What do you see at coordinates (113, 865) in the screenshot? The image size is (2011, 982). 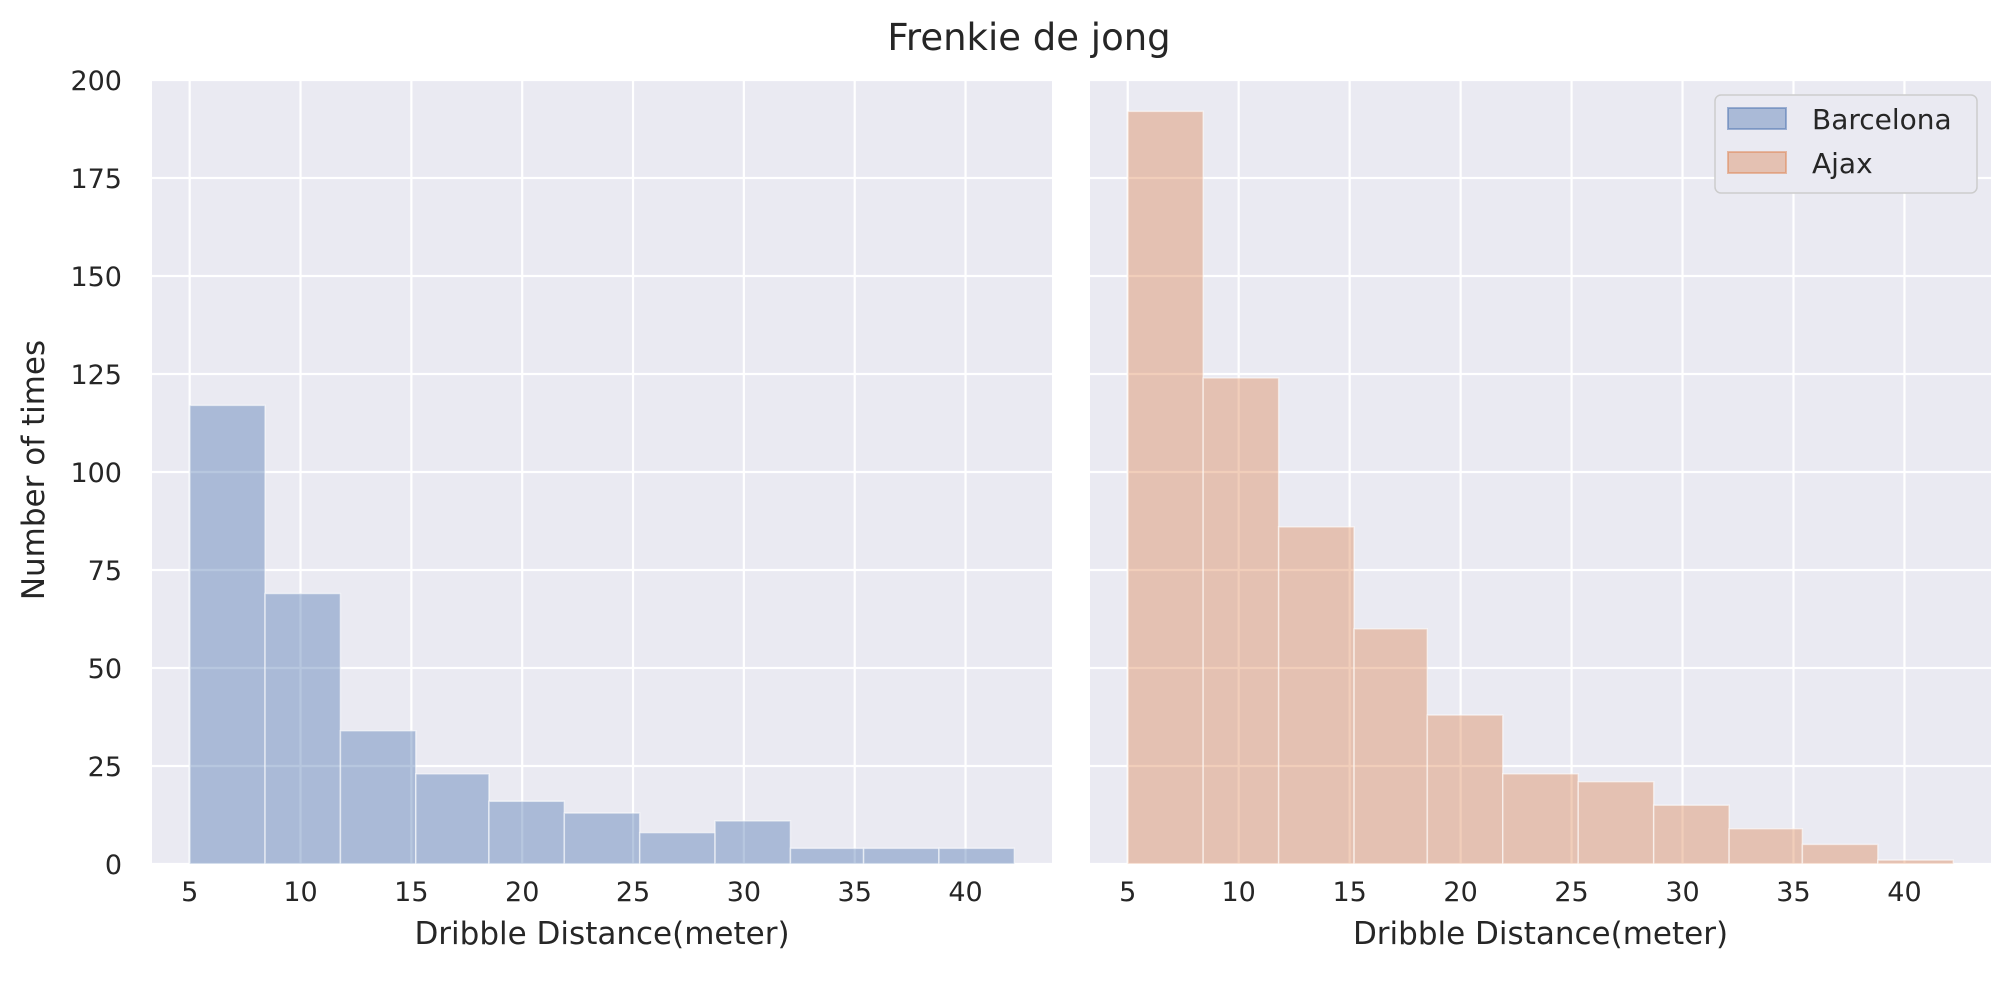 I see `y-tick-label: 0` at bounding box center [113, 865].